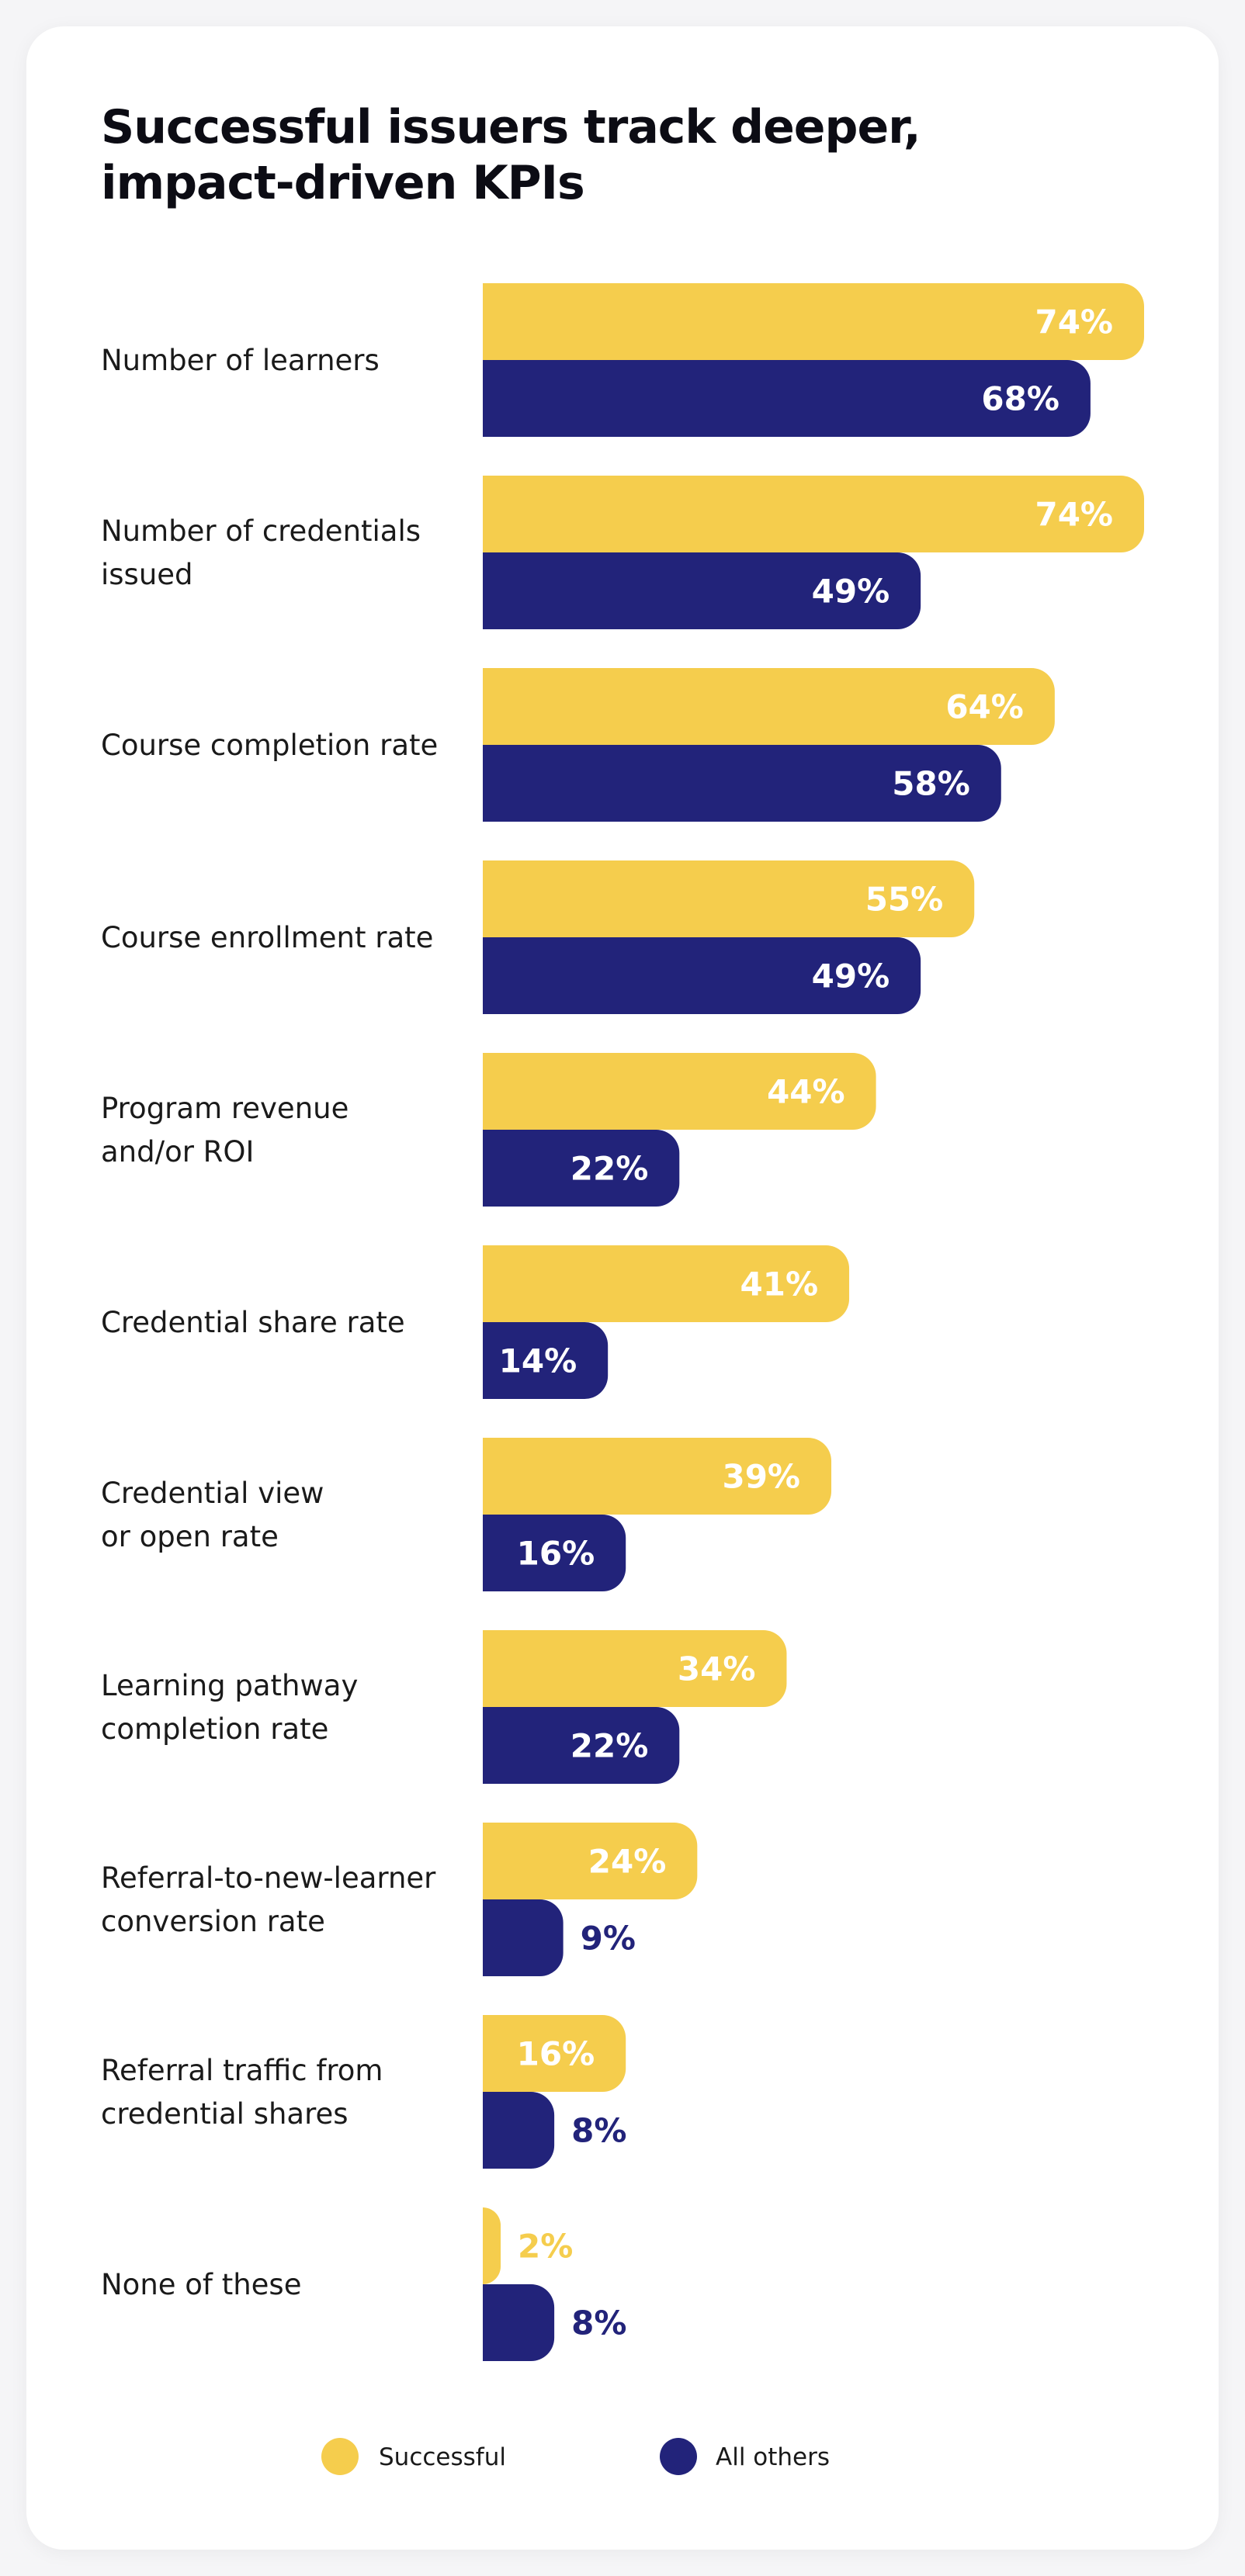  What do you see at coordinates (242, 2092) in the screenshot?
I see `category-label: Referral traffic from credential shares` at bounding box center [242, 2092].